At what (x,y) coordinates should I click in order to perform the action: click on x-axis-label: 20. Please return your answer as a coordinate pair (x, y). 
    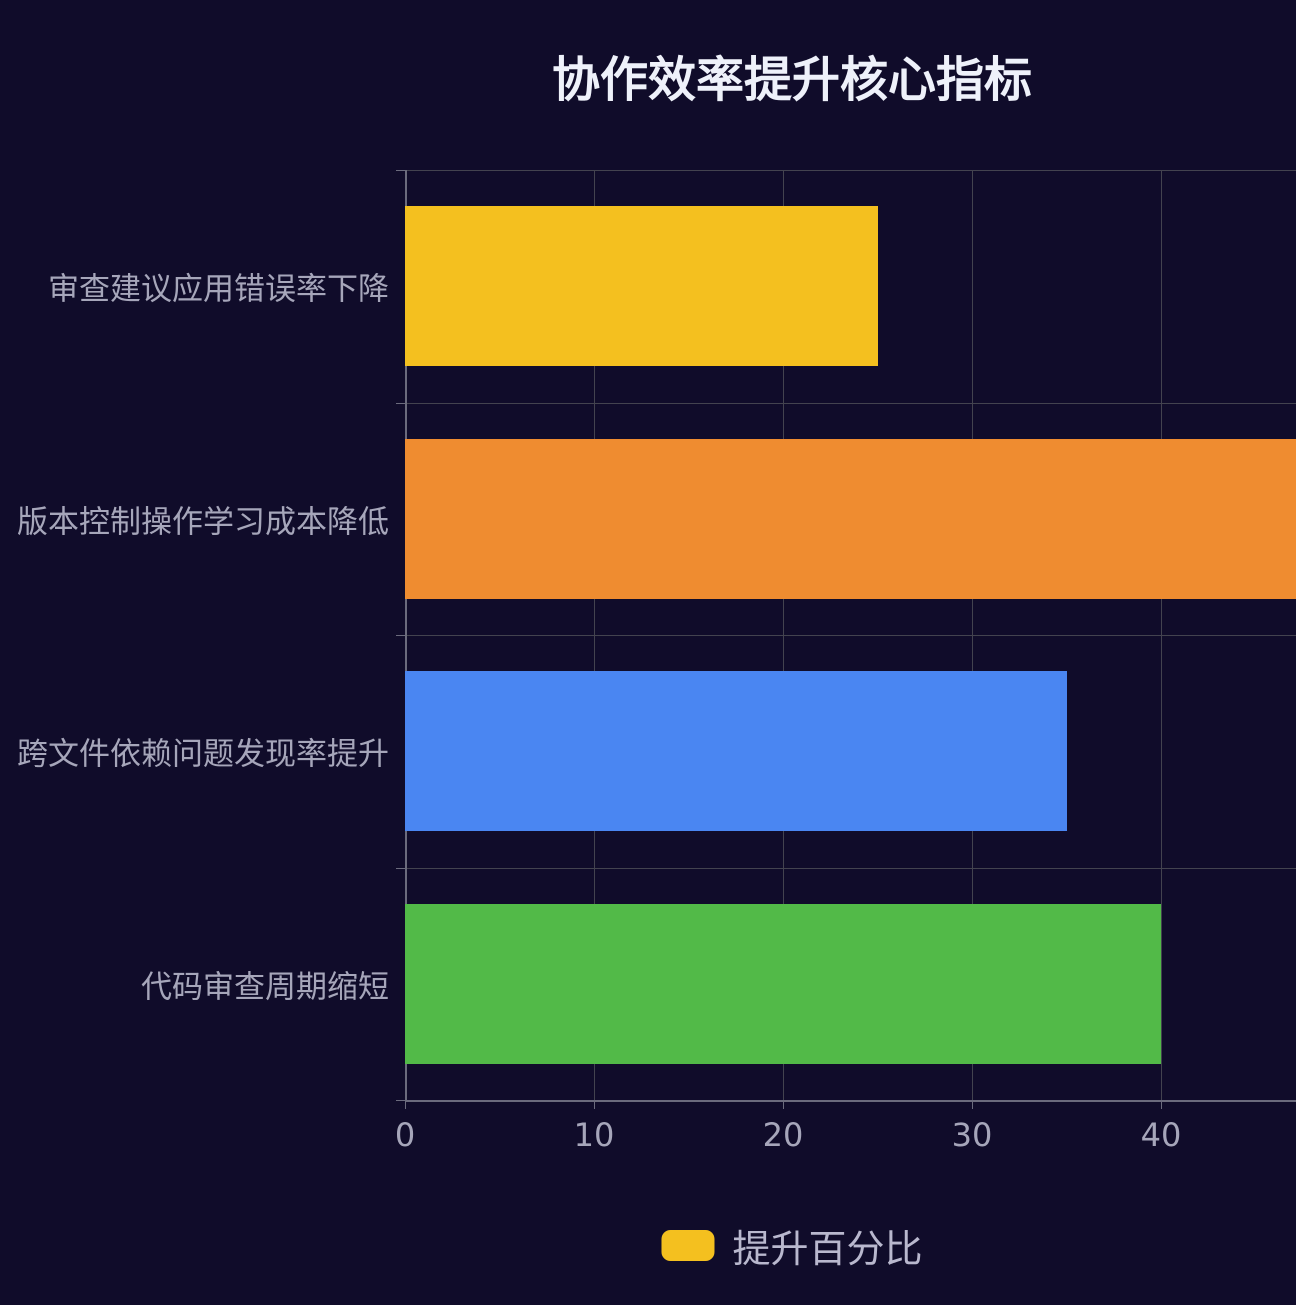
    Looking at the image, I should click on (783, 1135).